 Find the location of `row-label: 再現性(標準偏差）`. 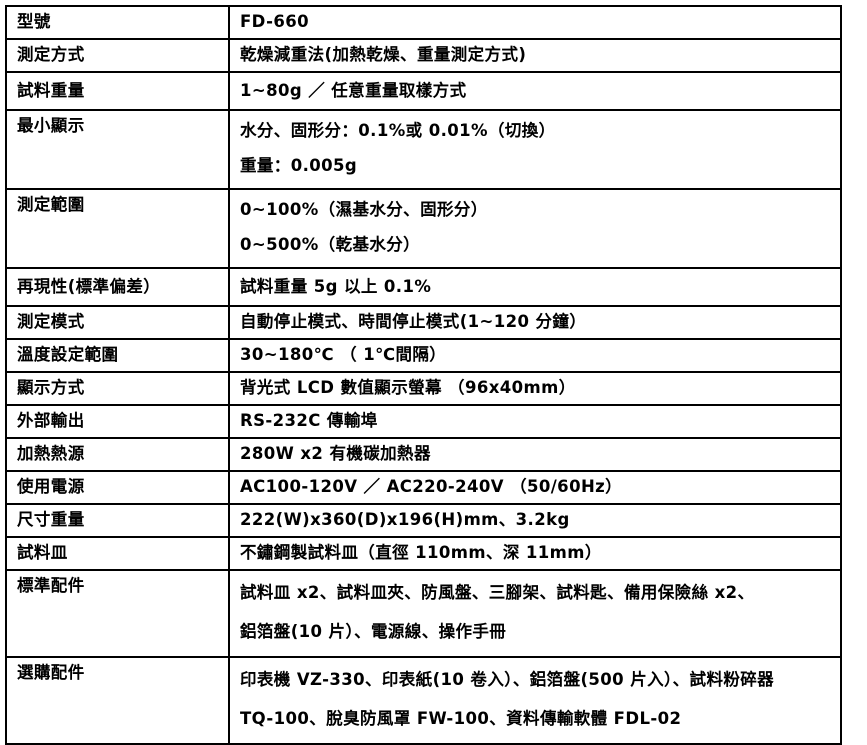

row-label: 再現性(標準偏差） is located at coordinates (89, 286).